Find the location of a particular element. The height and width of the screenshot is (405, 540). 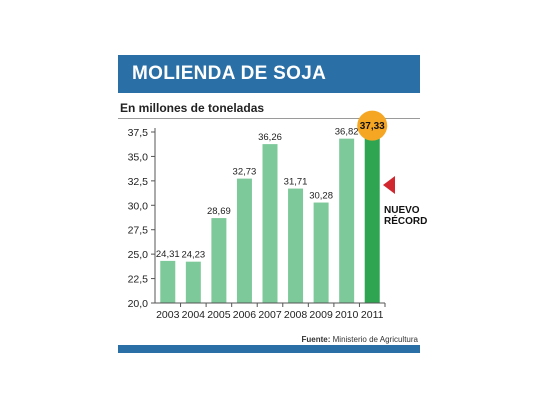

bar-2008 is located at coordinates (296, 245).